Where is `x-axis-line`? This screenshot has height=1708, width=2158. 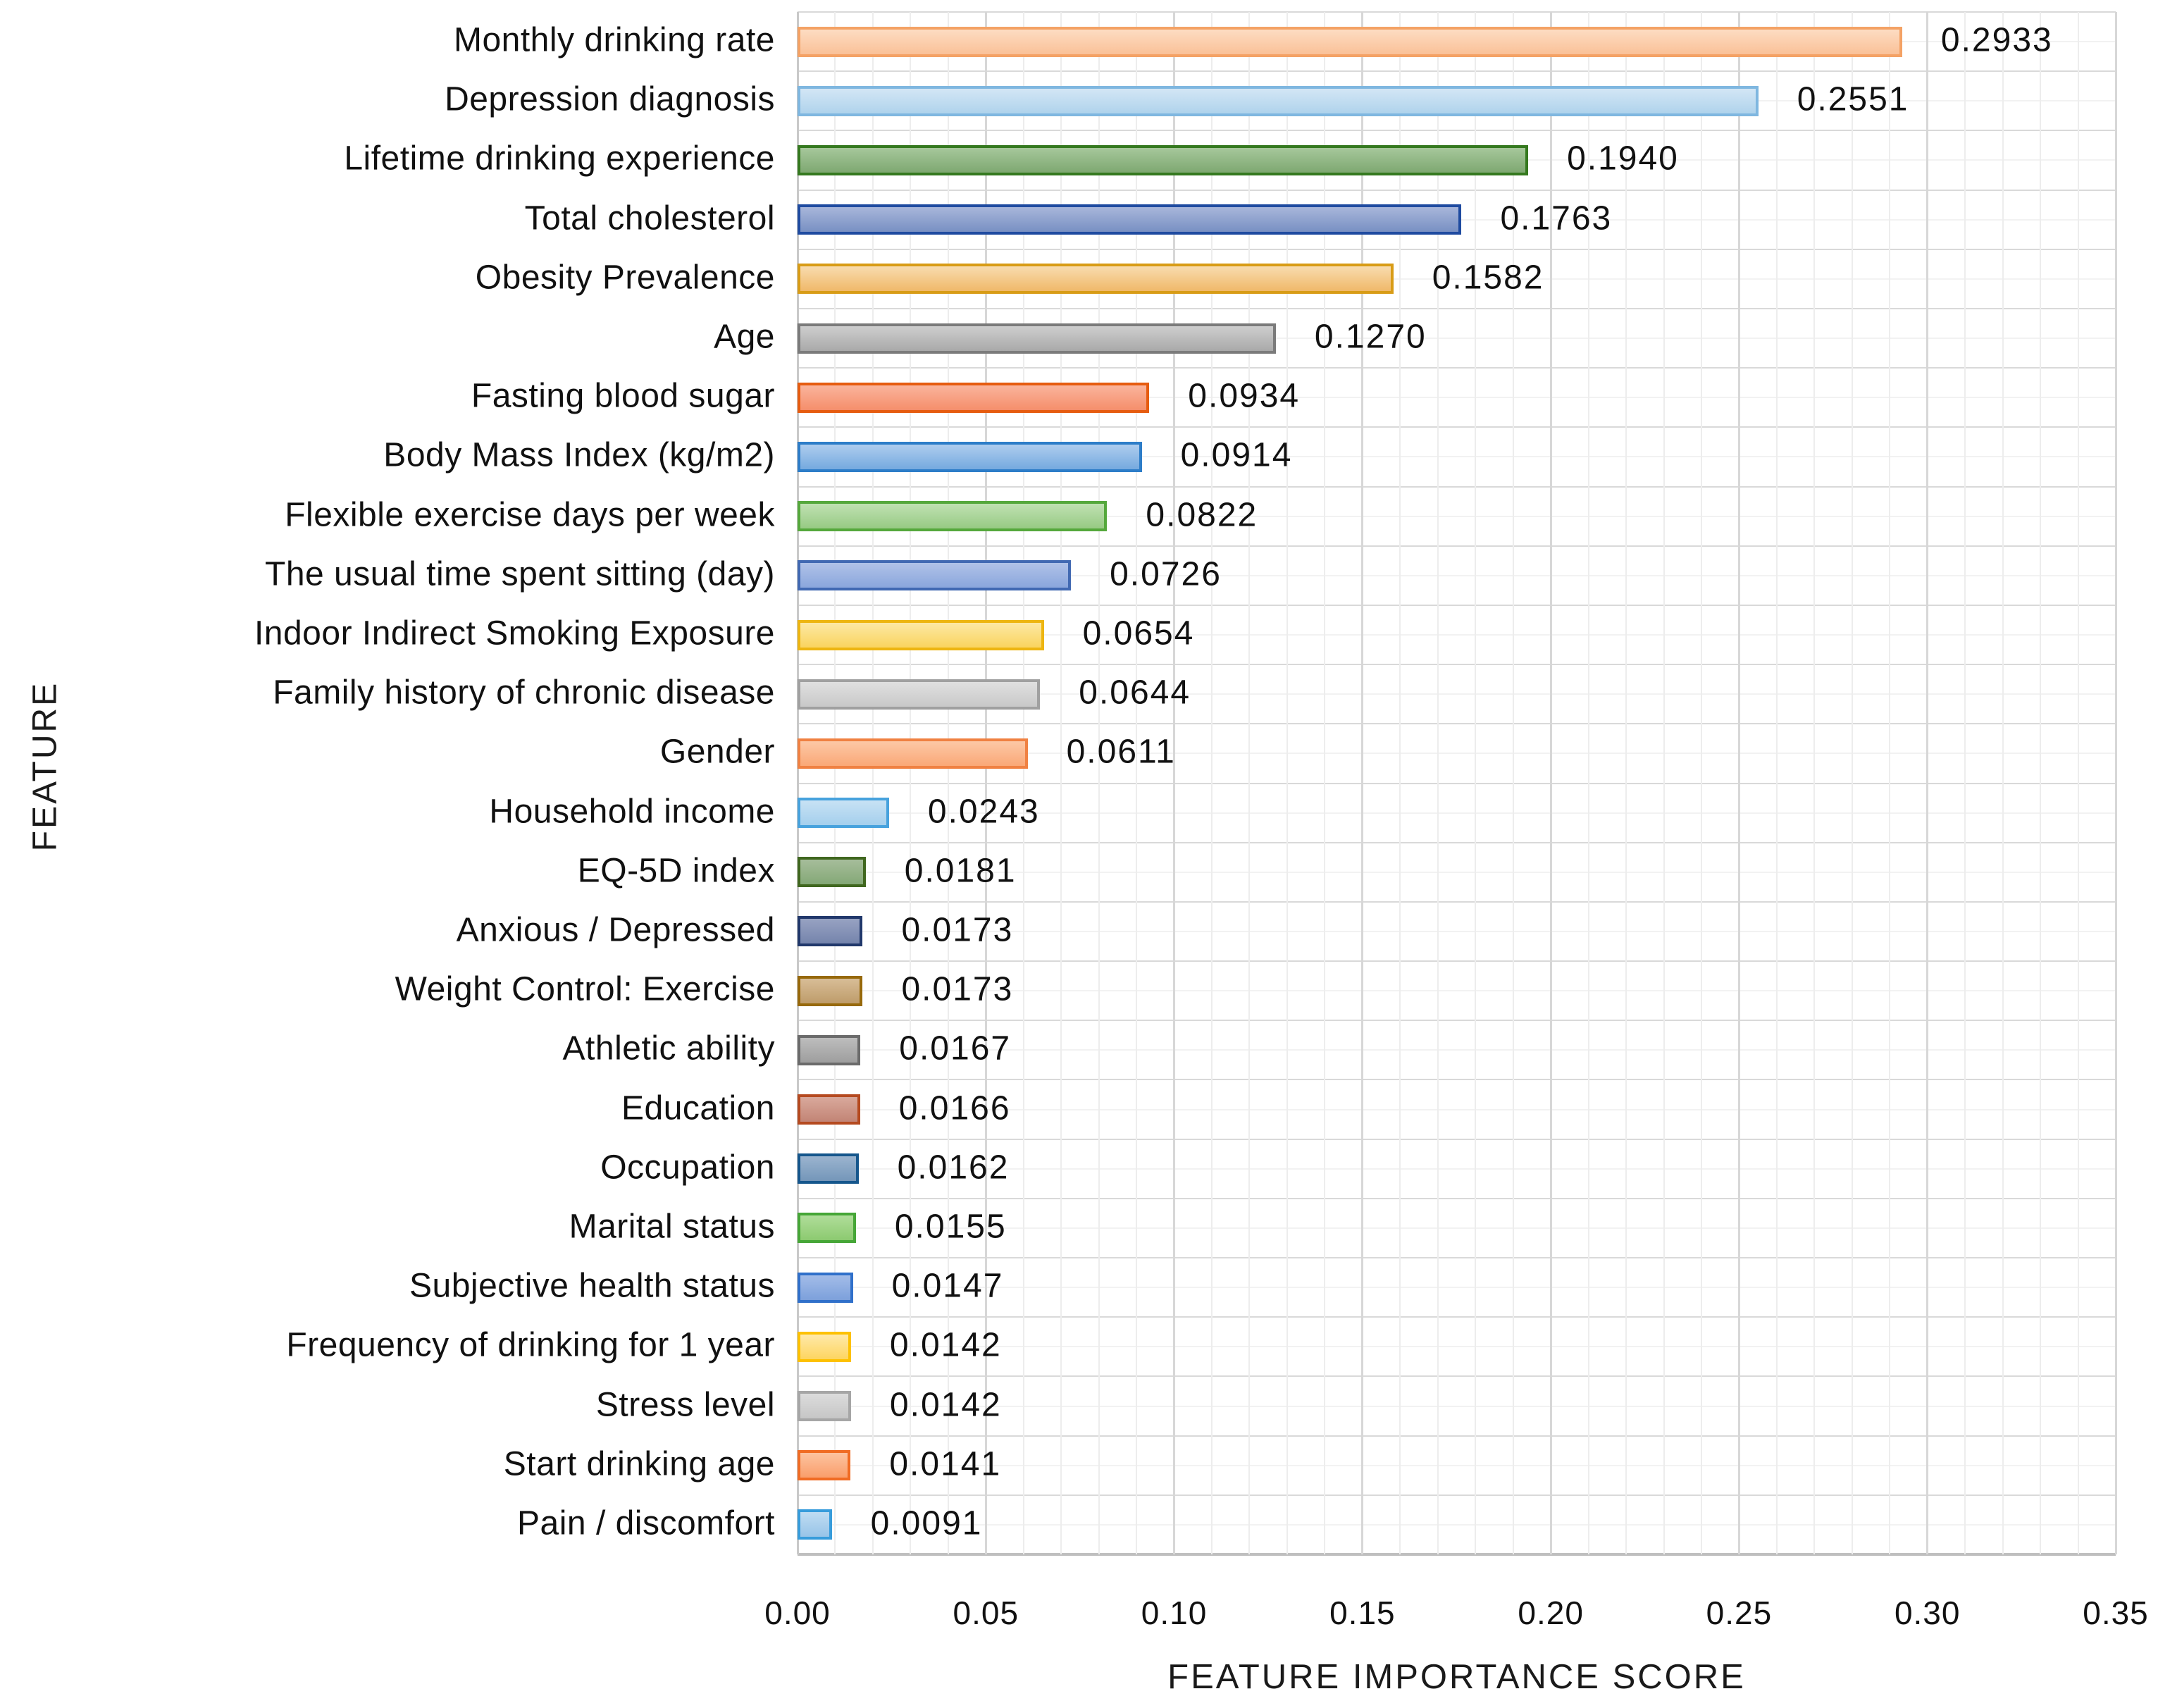 x-axis-line is located at coordinates (1457, 1554).